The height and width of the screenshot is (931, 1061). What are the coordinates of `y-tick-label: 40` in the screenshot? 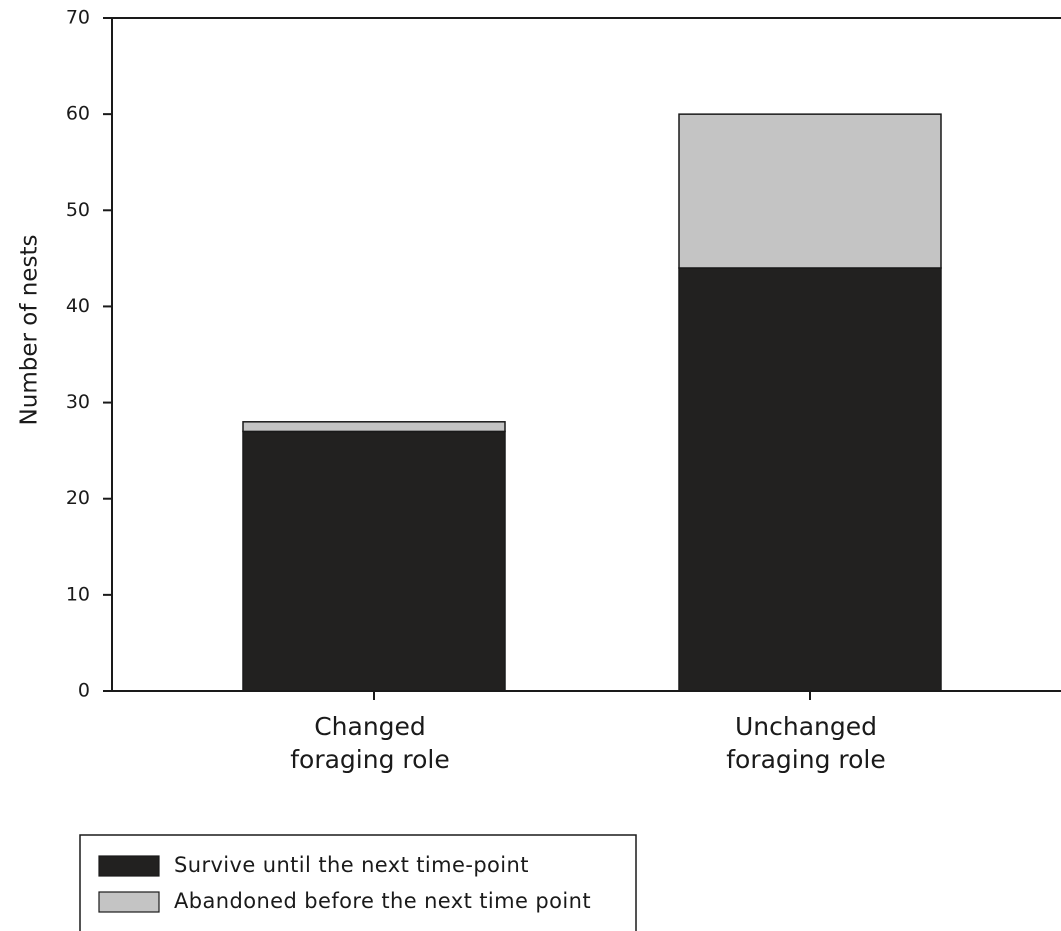 It's located at (78, 306).